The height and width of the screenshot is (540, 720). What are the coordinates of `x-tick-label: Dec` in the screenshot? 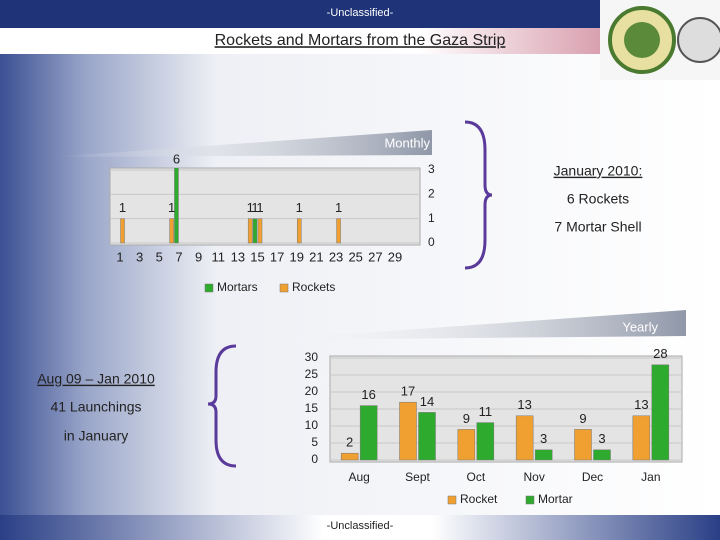 It's located at (592, 477).